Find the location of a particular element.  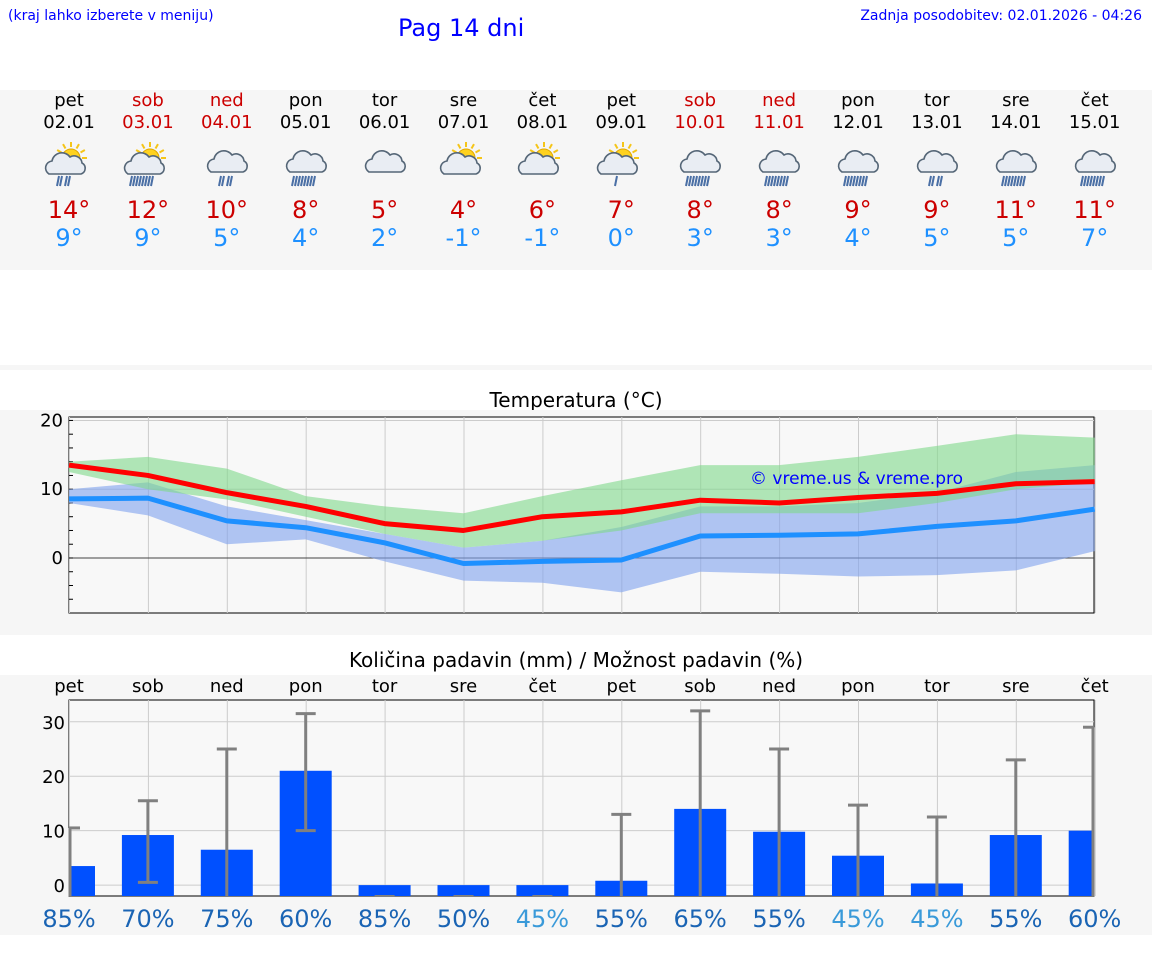

min-temperature: -1° is located at coordinates (542, 238).